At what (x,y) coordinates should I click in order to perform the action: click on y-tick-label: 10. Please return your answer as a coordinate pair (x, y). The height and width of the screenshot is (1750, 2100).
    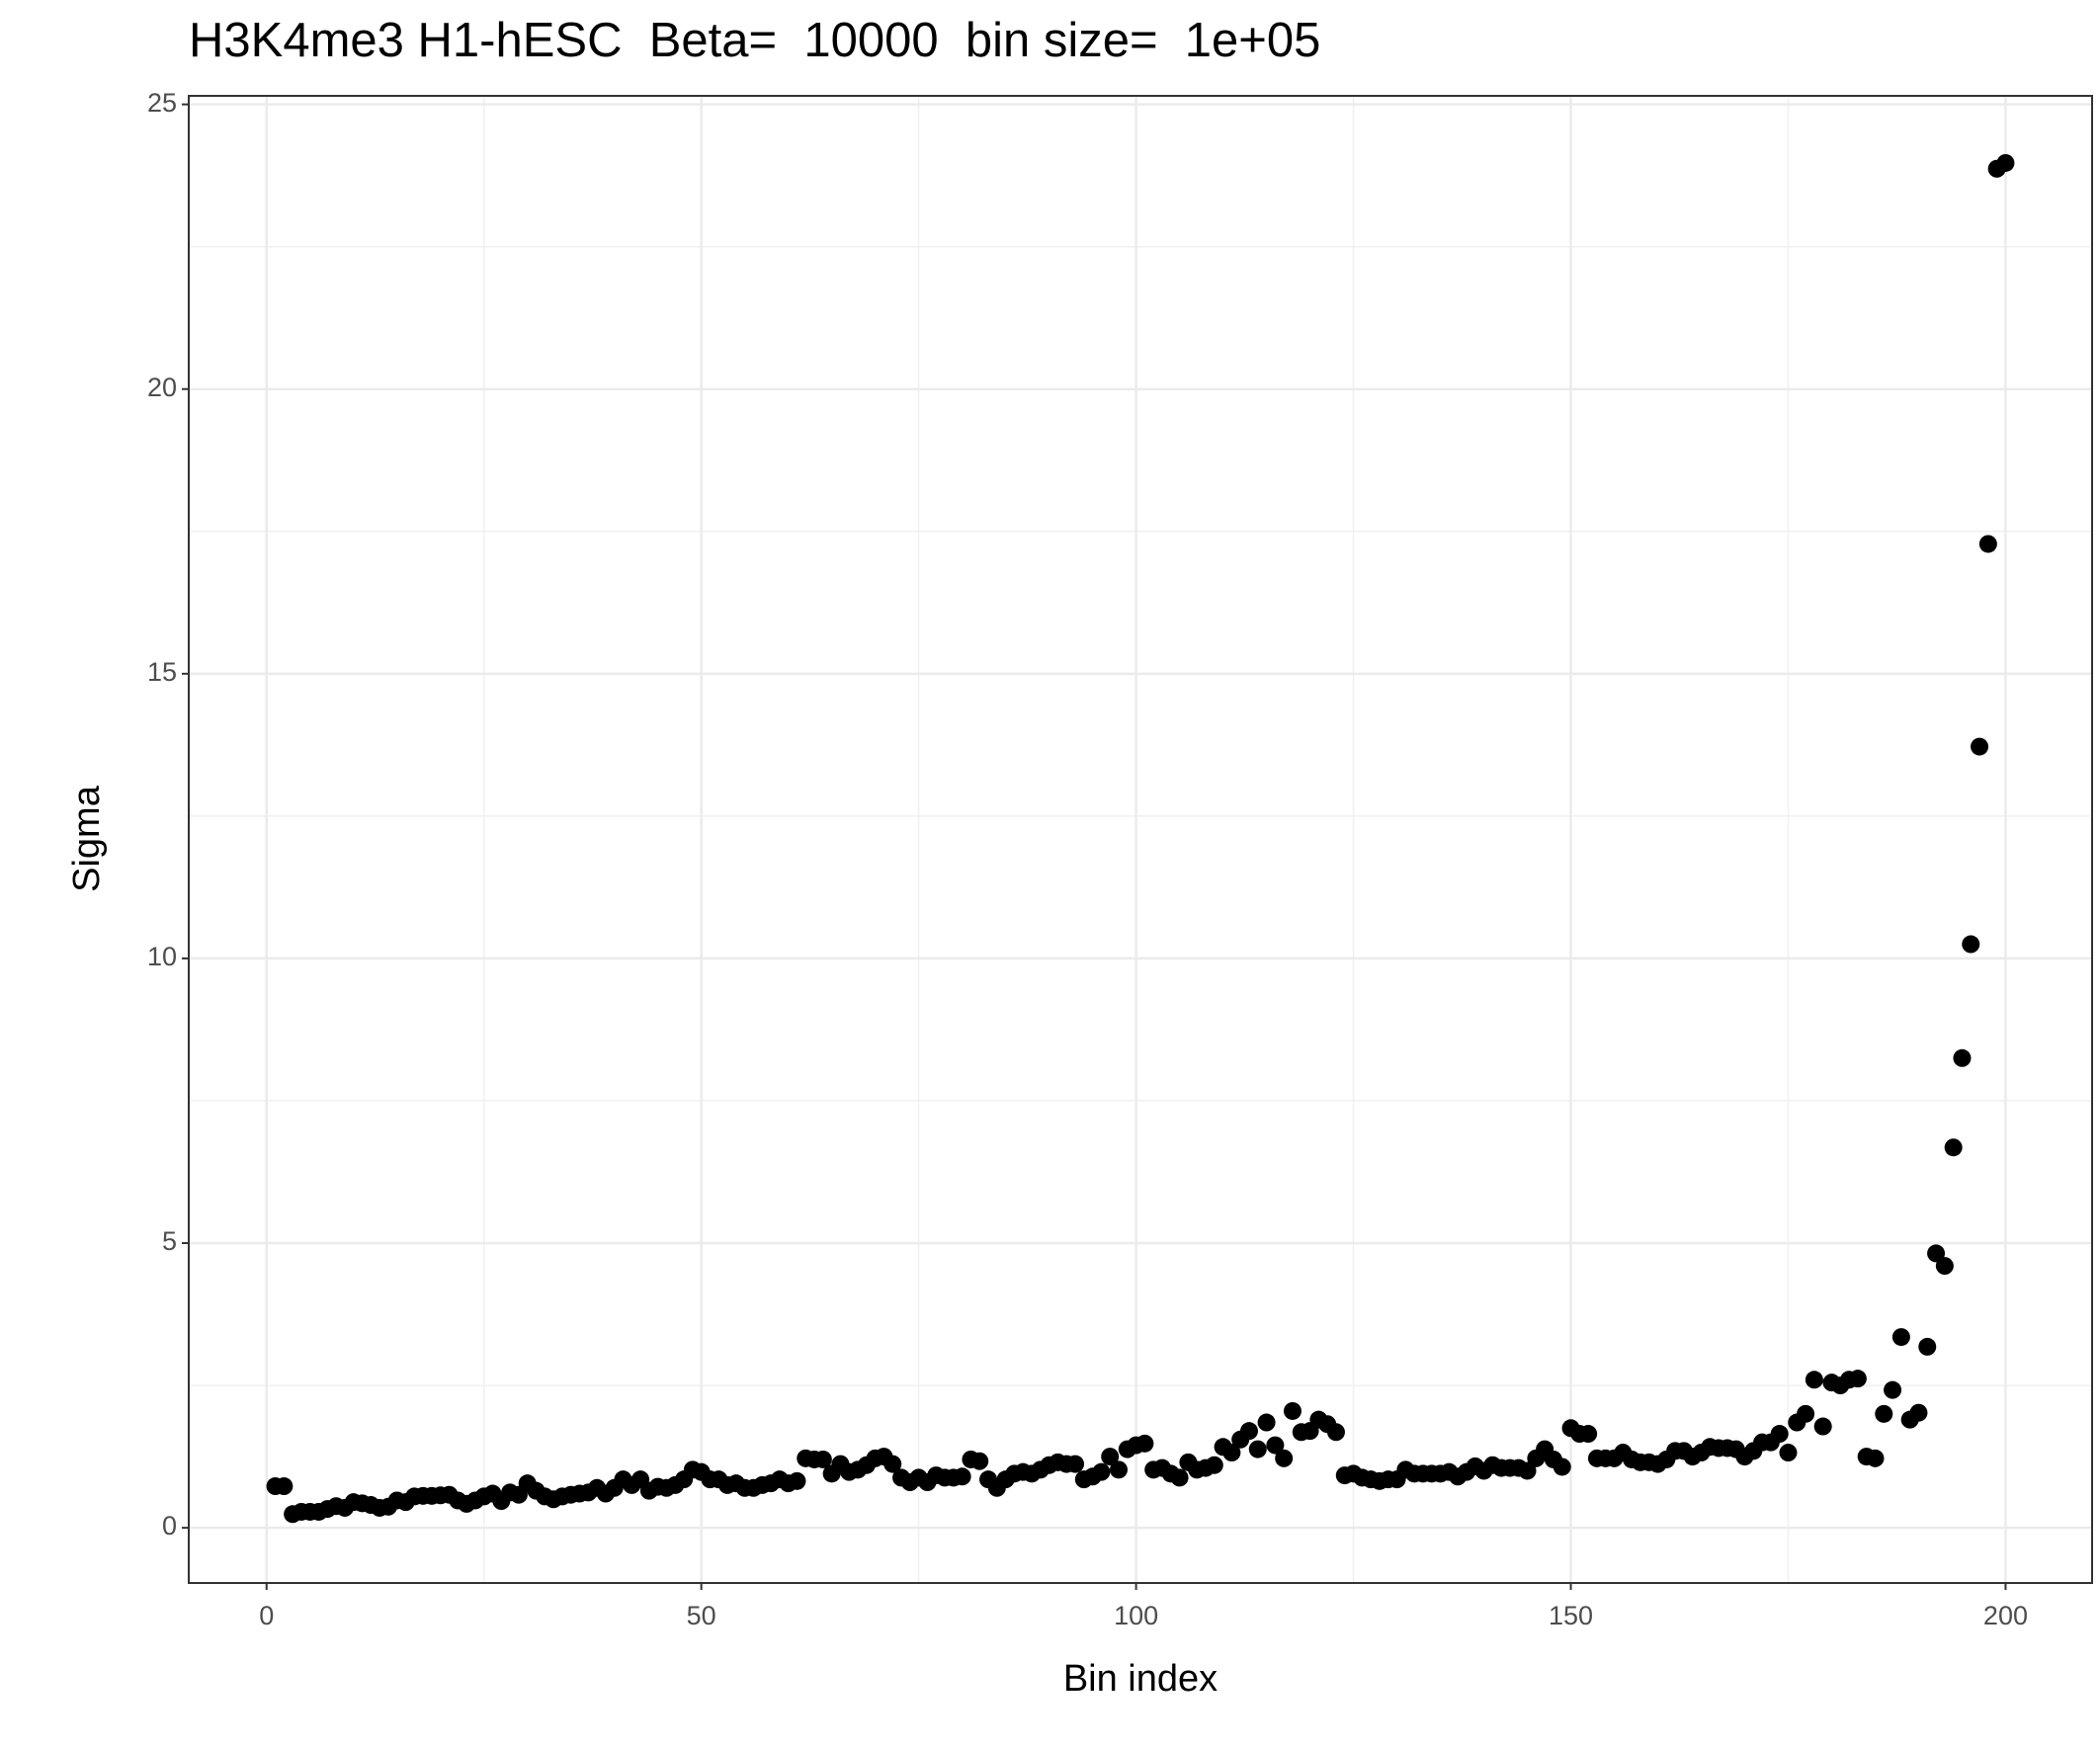
    Looking at the image, I should click on (162, 956).